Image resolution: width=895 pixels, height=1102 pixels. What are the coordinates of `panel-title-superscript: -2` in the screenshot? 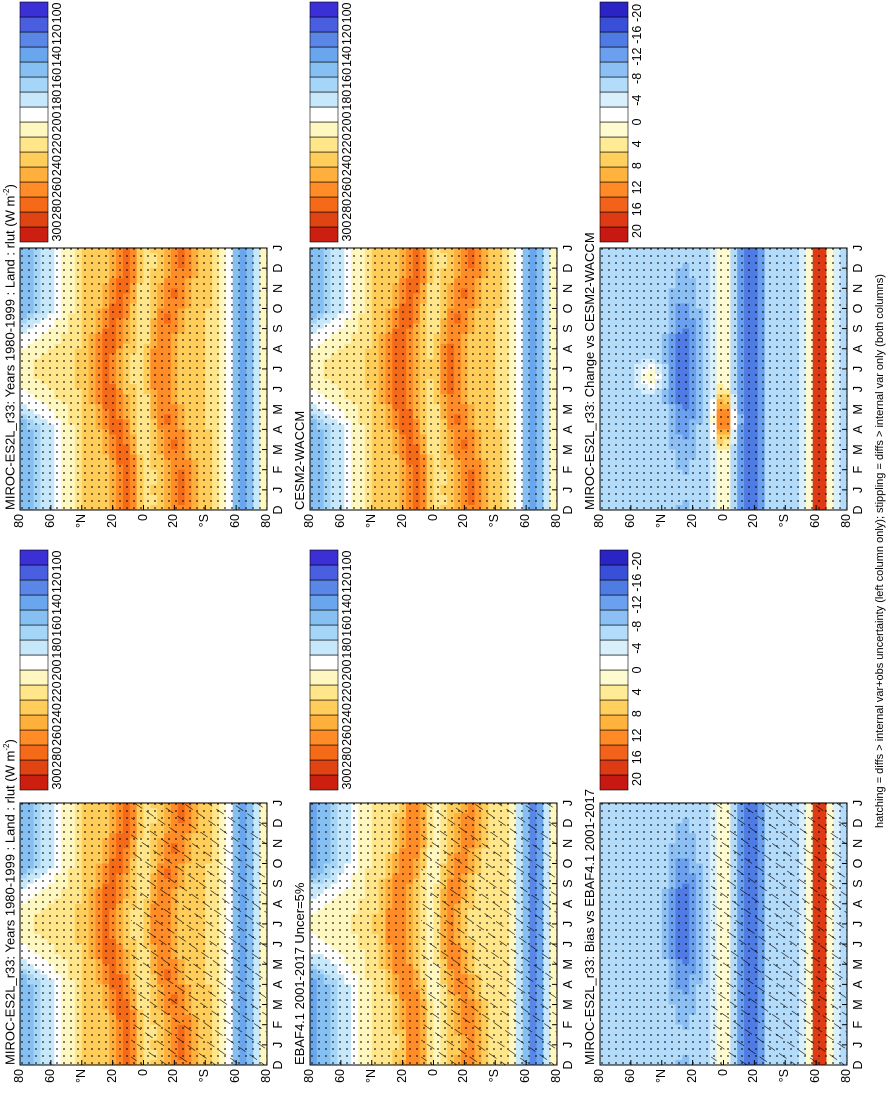 It's located at (6, 747).